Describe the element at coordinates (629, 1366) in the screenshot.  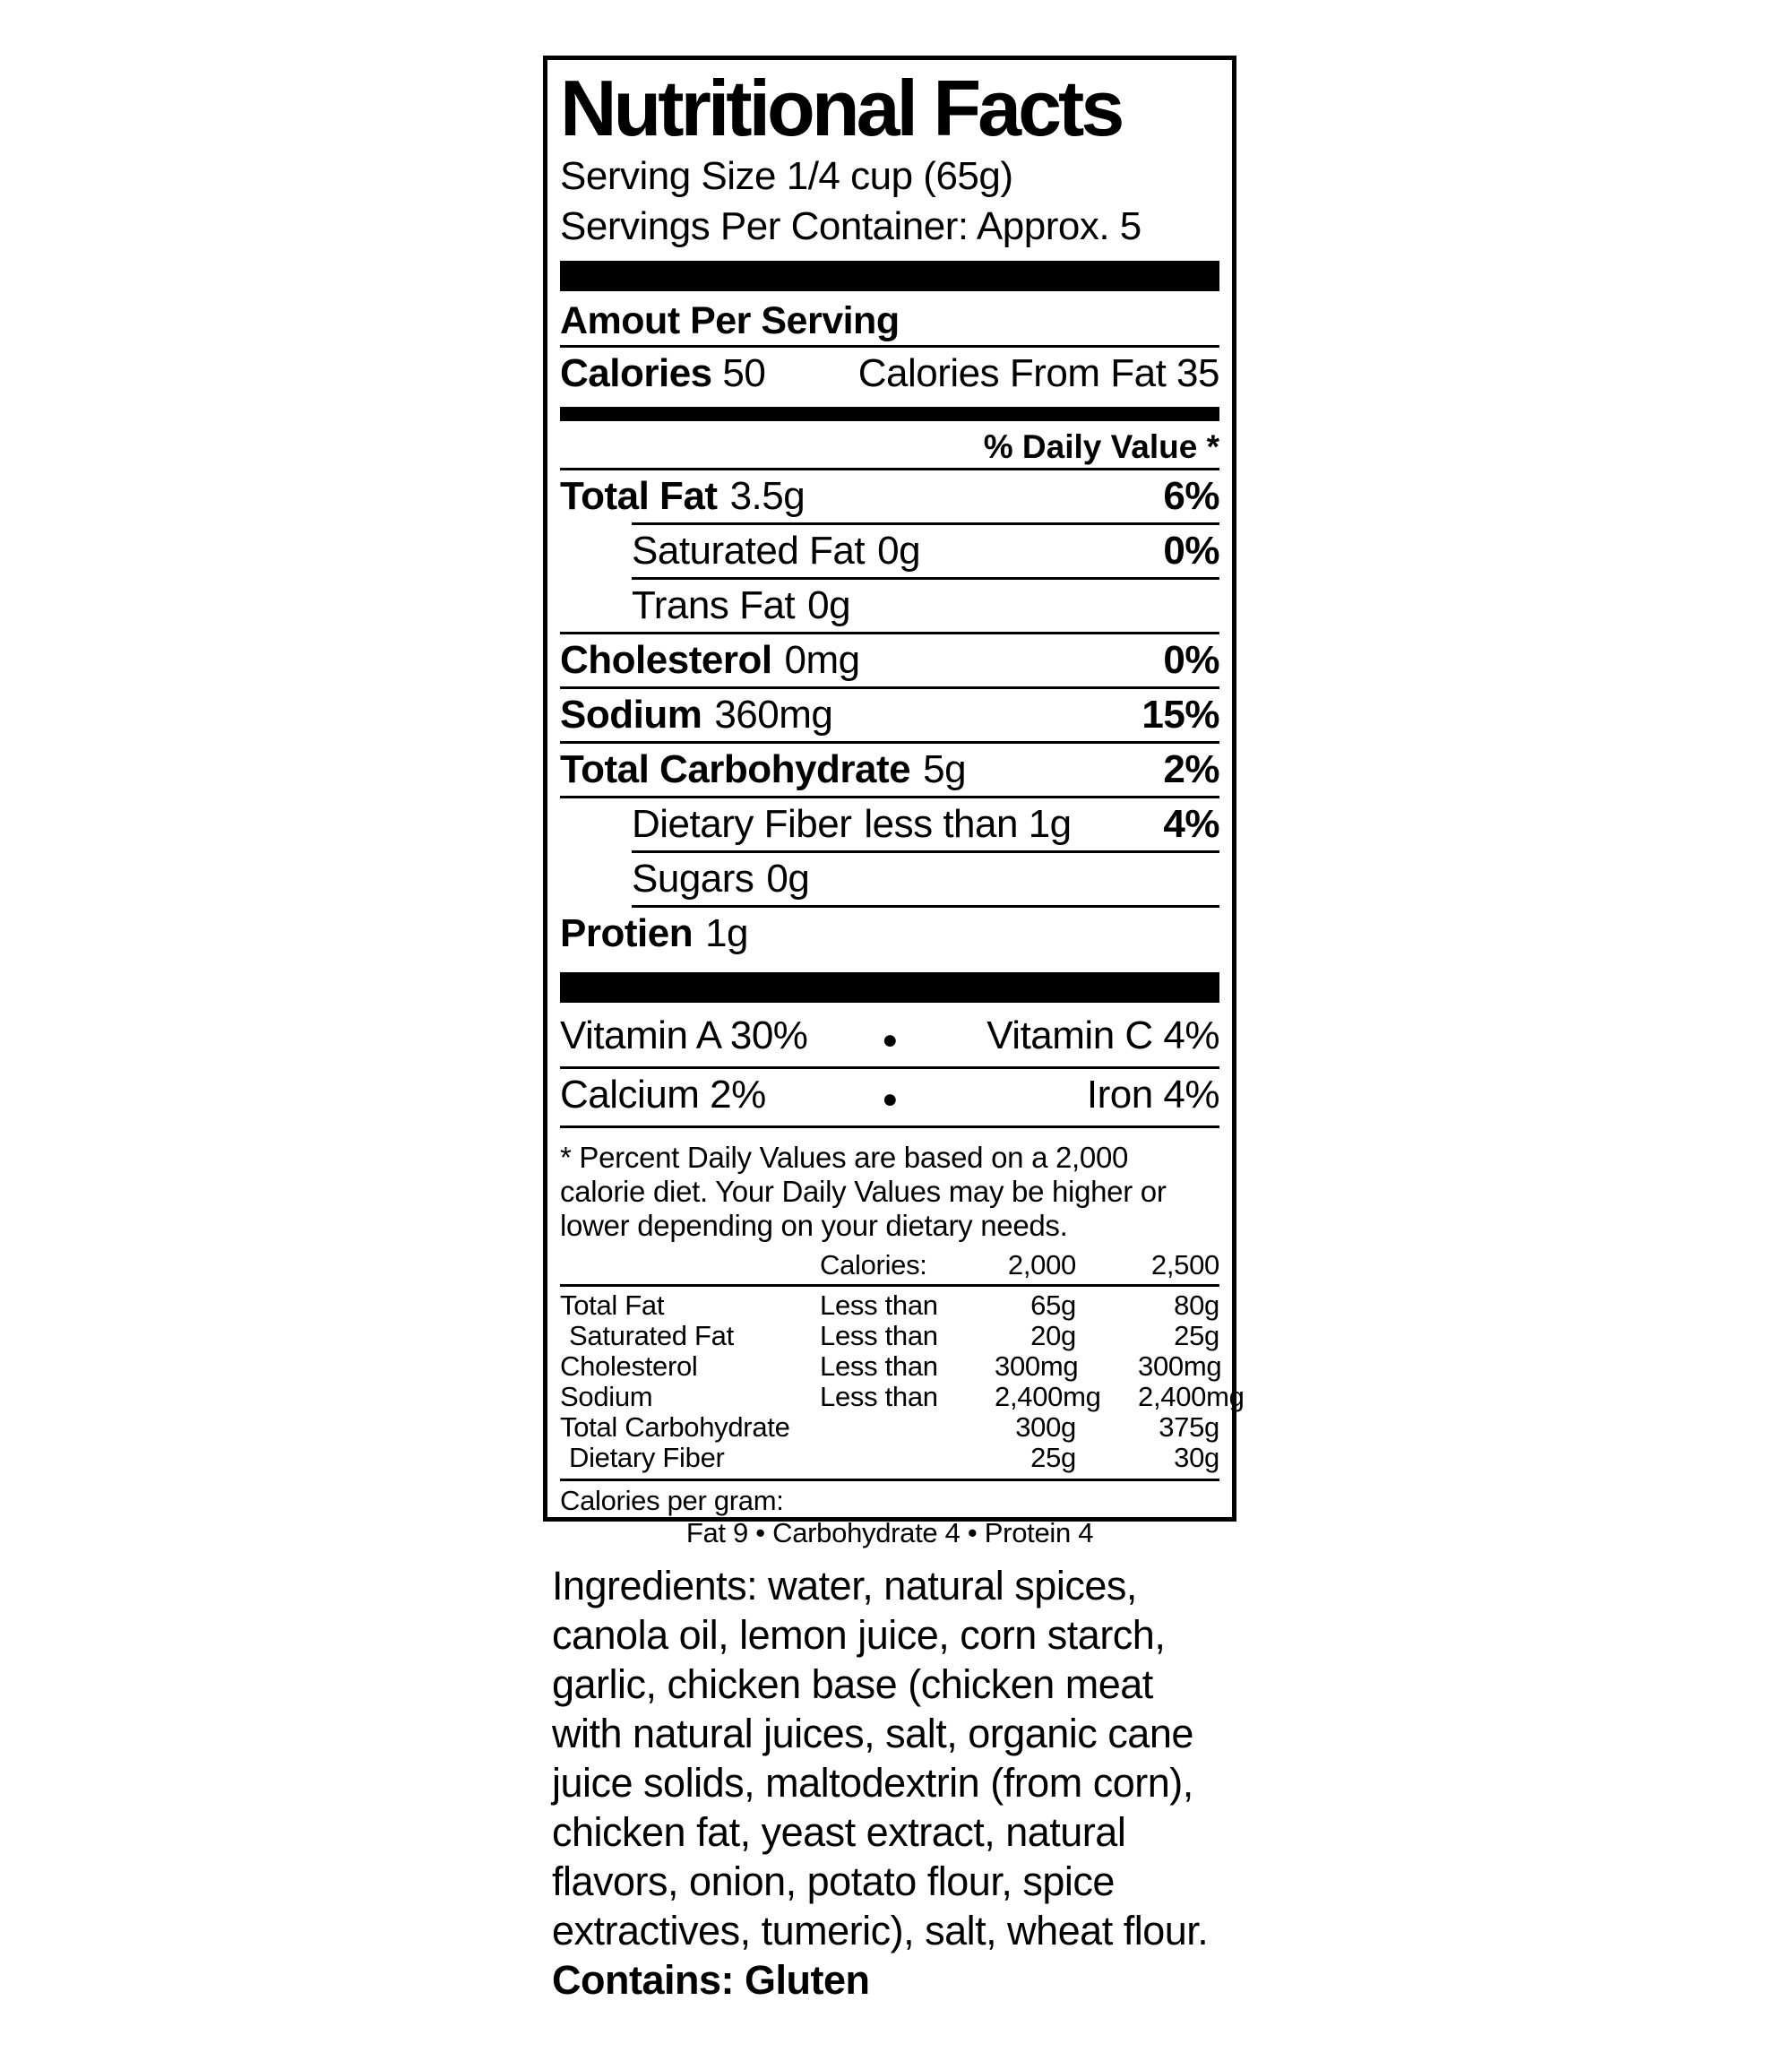
I see `dv-row-name: Cholesterol` at that location.